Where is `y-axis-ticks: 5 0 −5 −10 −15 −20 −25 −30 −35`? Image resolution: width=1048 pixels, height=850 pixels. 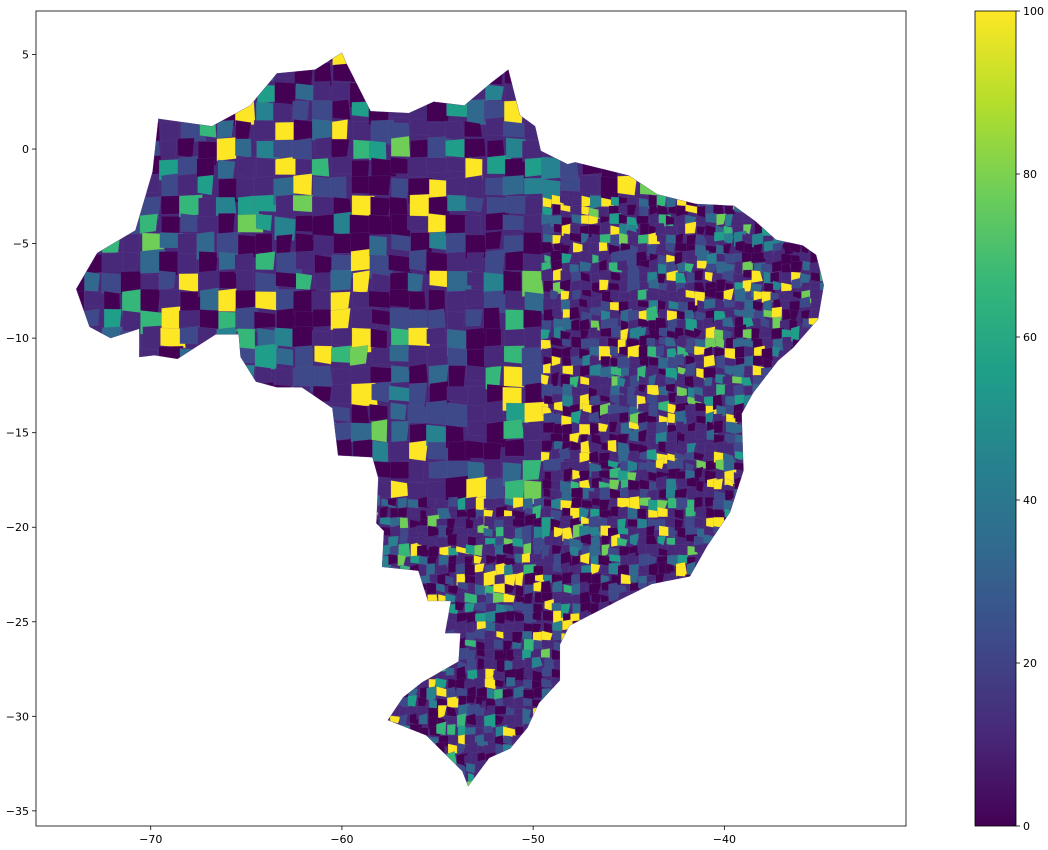 y-axis-ticks: 5 0 −5 −10 −15 −20 −25 −30 −35 is located at coordinates (21, 433).